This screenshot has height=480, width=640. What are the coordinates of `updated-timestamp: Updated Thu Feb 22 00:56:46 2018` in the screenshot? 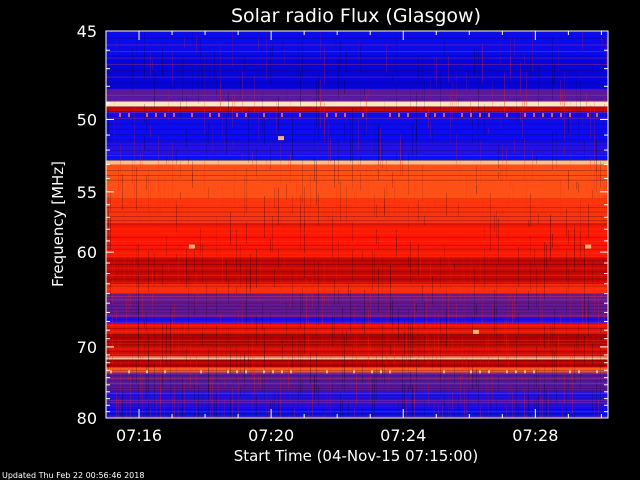 It's located at (73, 475).